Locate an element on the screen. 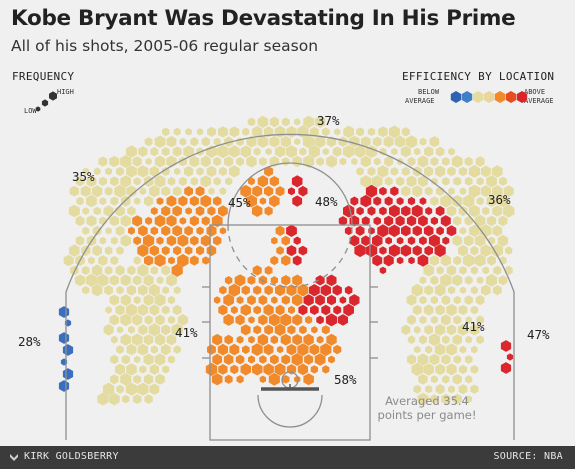  zone-label-left-elbow: 45% is located at coordinates (239, 202).